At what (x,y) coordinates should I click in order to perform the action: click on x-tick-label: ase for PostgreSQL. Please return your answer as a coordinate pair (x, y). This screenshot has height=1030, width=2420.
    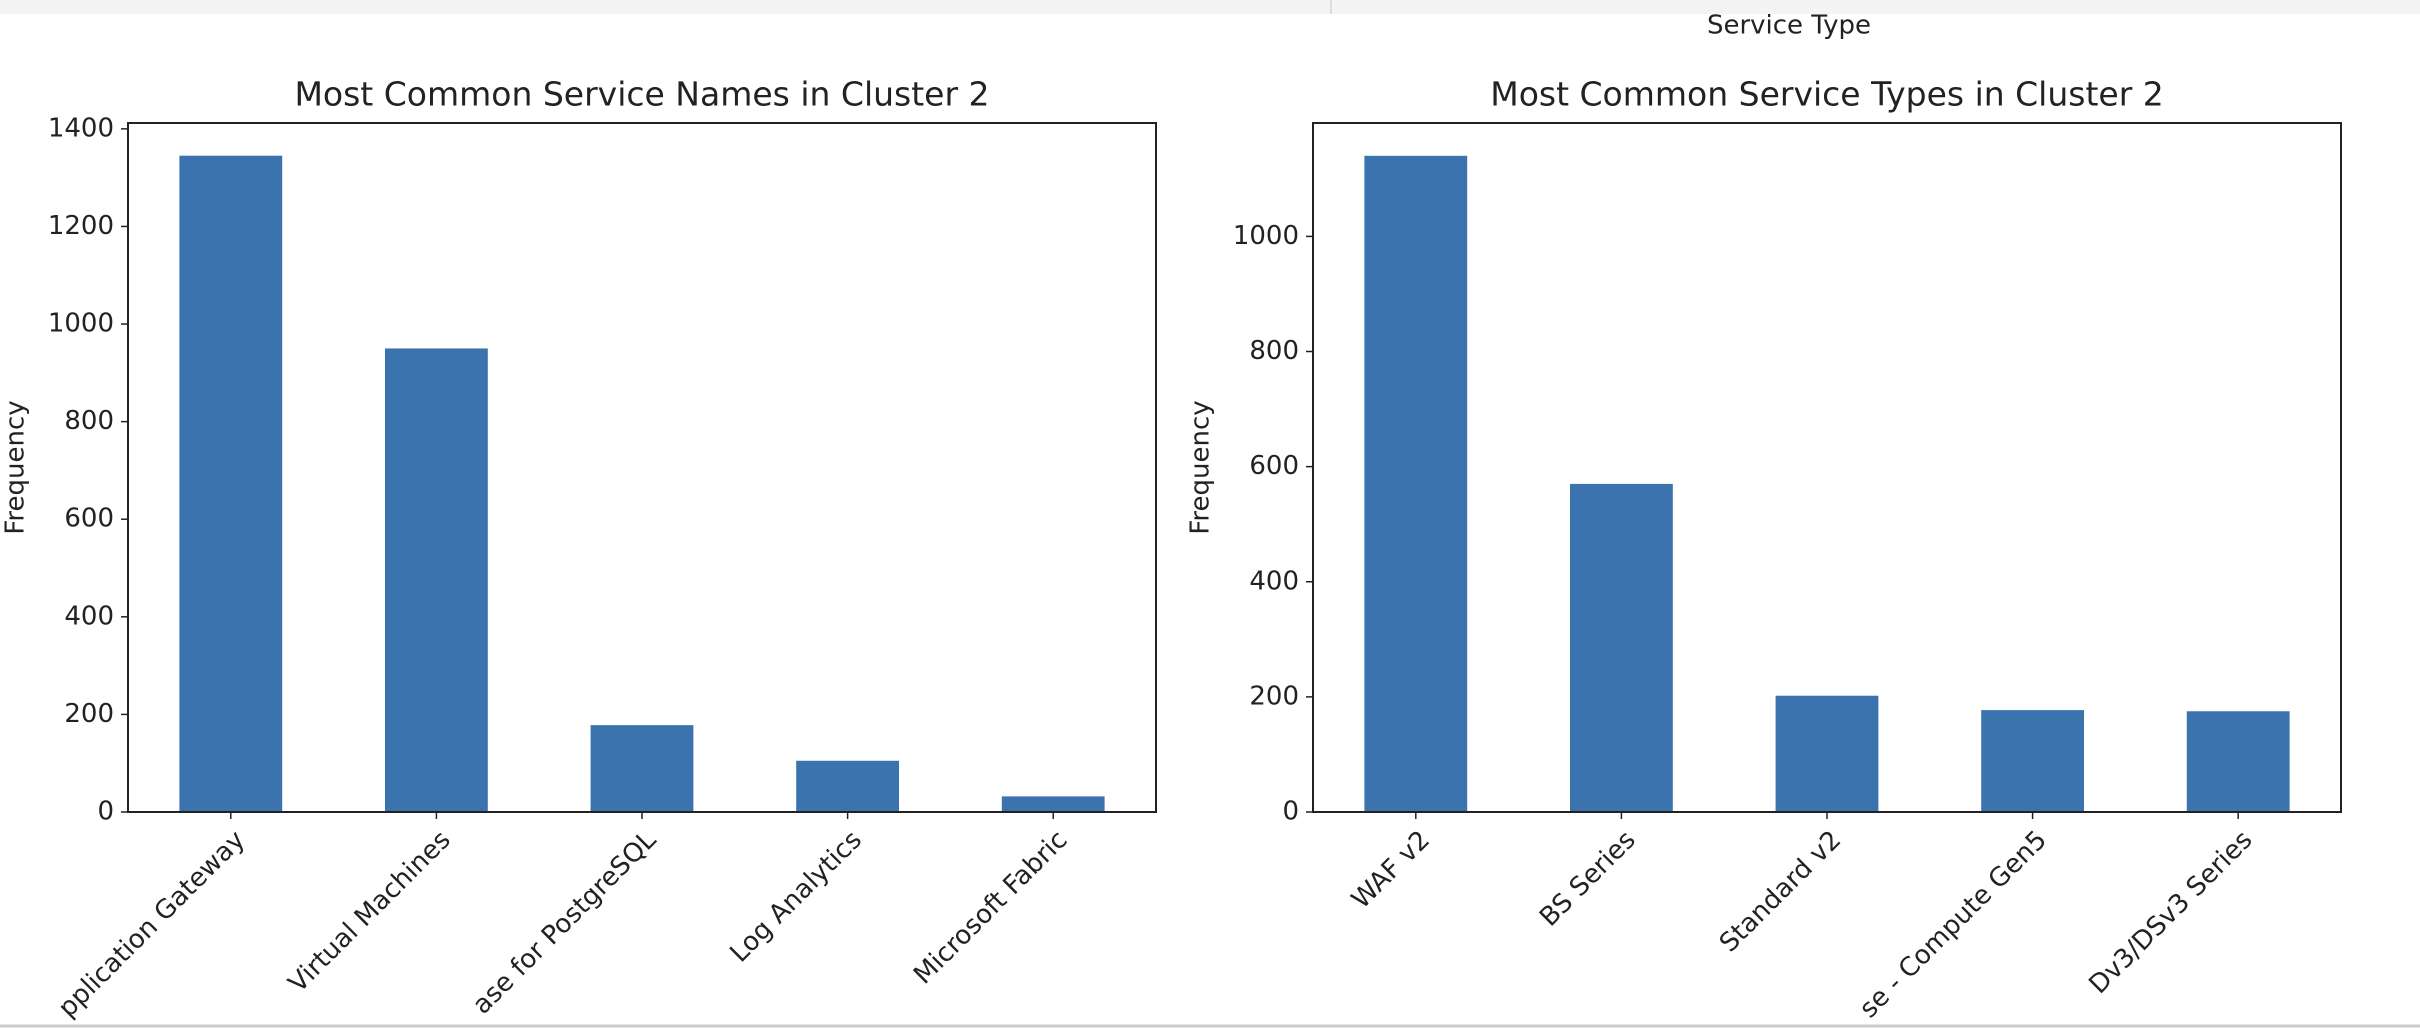
    Looking at the image, I should click on (565, 923).